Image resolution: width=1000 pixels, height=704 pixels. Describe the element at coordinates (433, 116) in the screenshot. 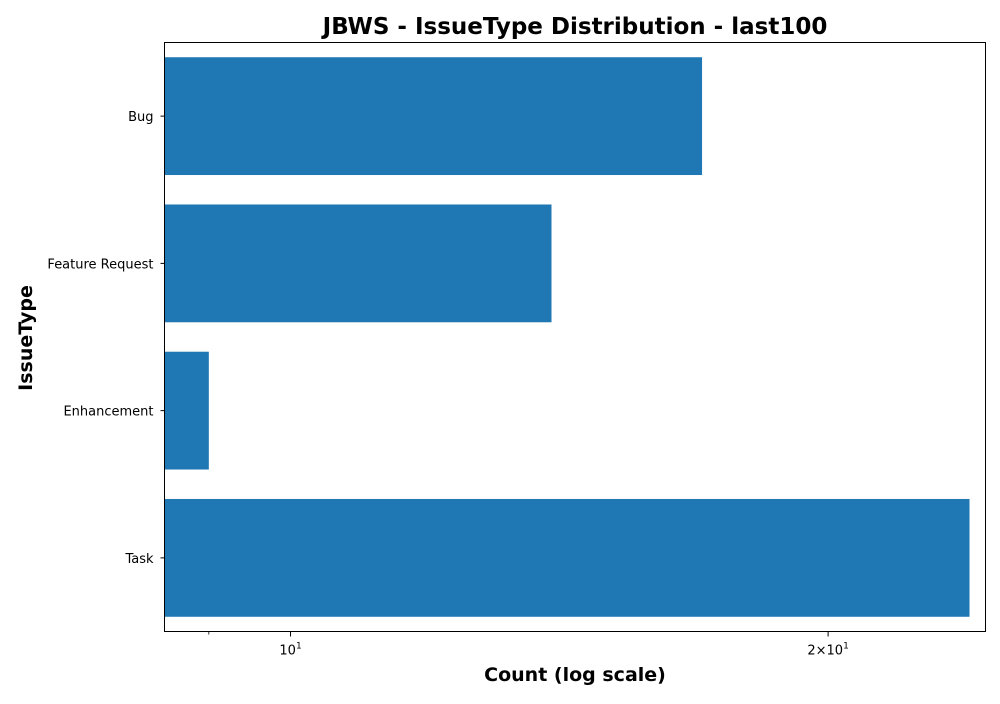

I see `bar-bug` at that location.